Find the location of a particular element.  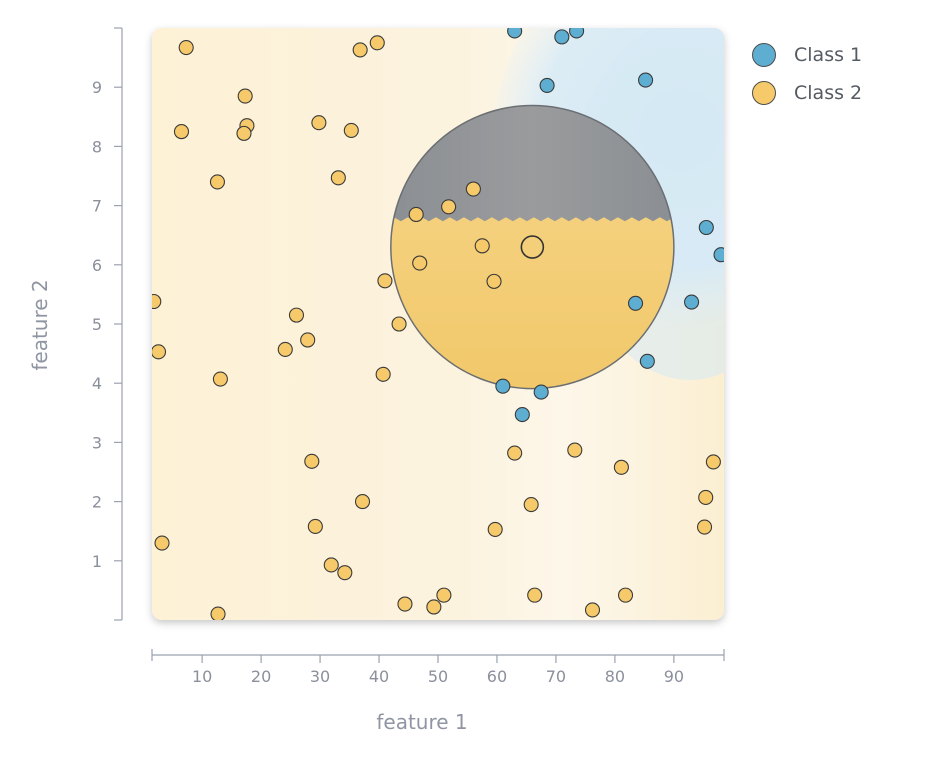

class1-points is located at coordinates (611, 223).